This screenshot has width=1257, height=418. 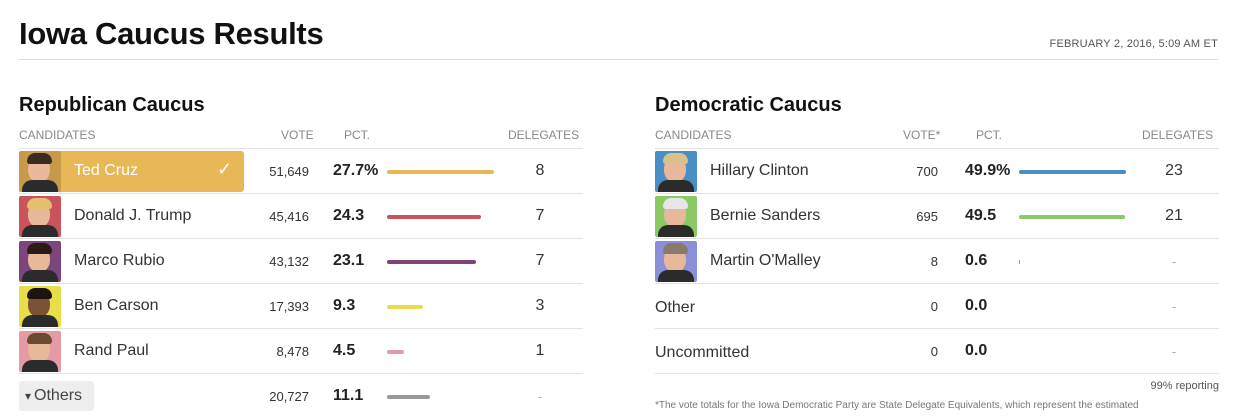 I want to click on page-title: Iowa Caucus Results, so click(x=171, y=33).